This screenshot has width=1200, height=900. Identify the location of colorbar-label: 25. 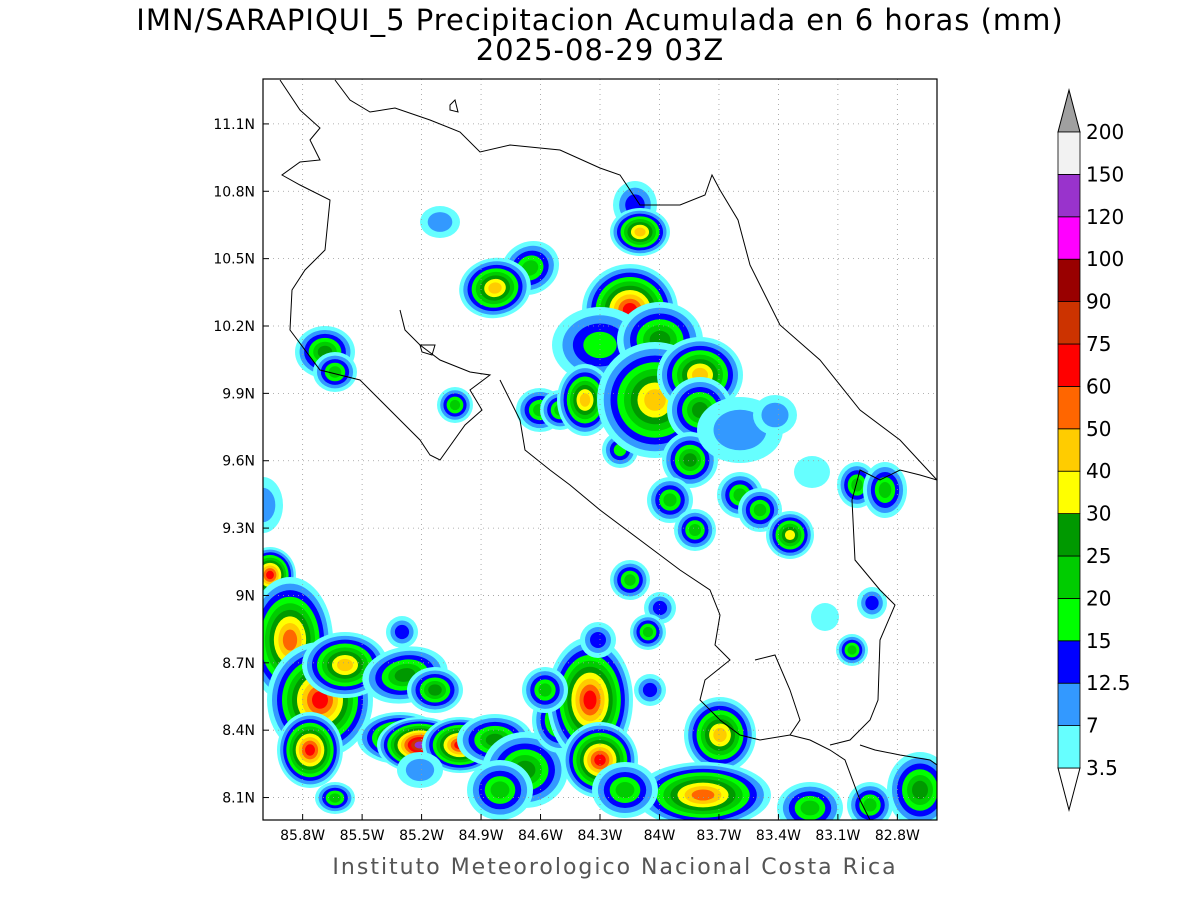
(1098, 556).